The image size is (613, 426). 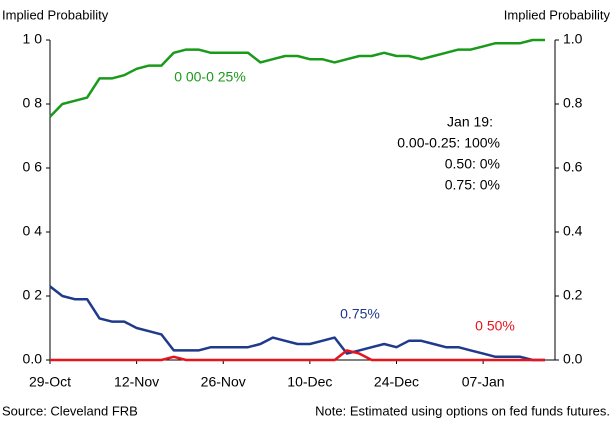 What do you see at coordinates (472, 185) in the screenshot?
I see `annotation: 0.75: 0%` at bounding box center [472, 185].